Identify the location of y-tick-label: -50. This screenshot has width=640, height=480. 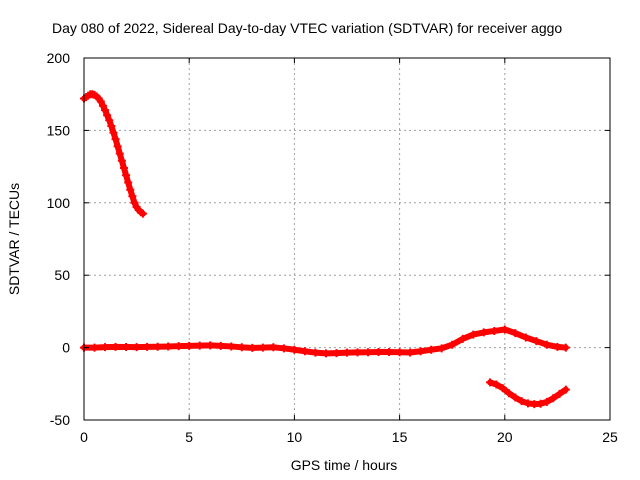
(60, 420).